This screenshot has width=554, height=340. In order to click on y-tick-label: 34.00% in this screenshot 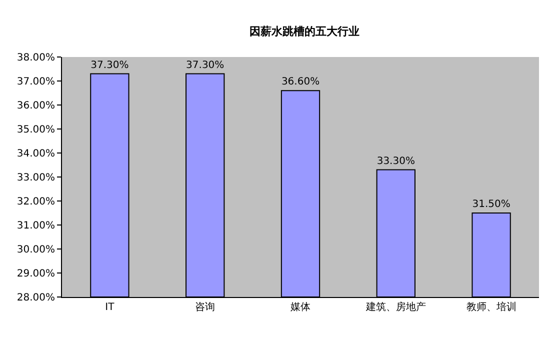, I will do `click(35, 154)`.